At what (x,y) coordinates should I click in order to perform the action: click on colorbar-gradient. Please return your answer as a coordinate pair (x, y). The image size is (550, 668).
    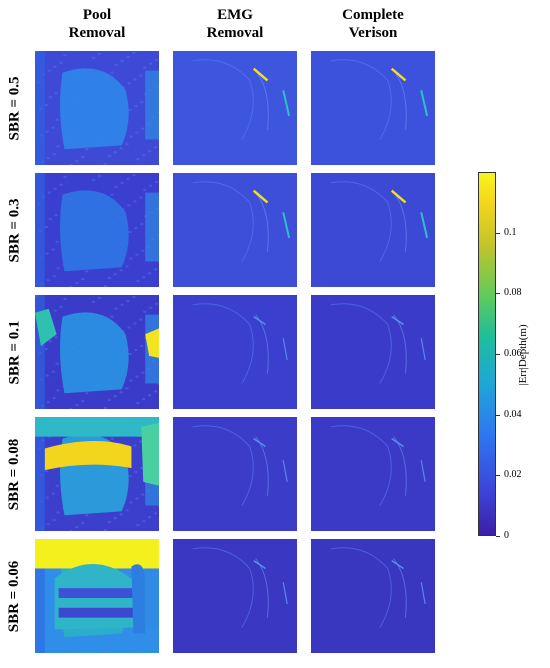
    Looking at the image, I should click on (487, 354).